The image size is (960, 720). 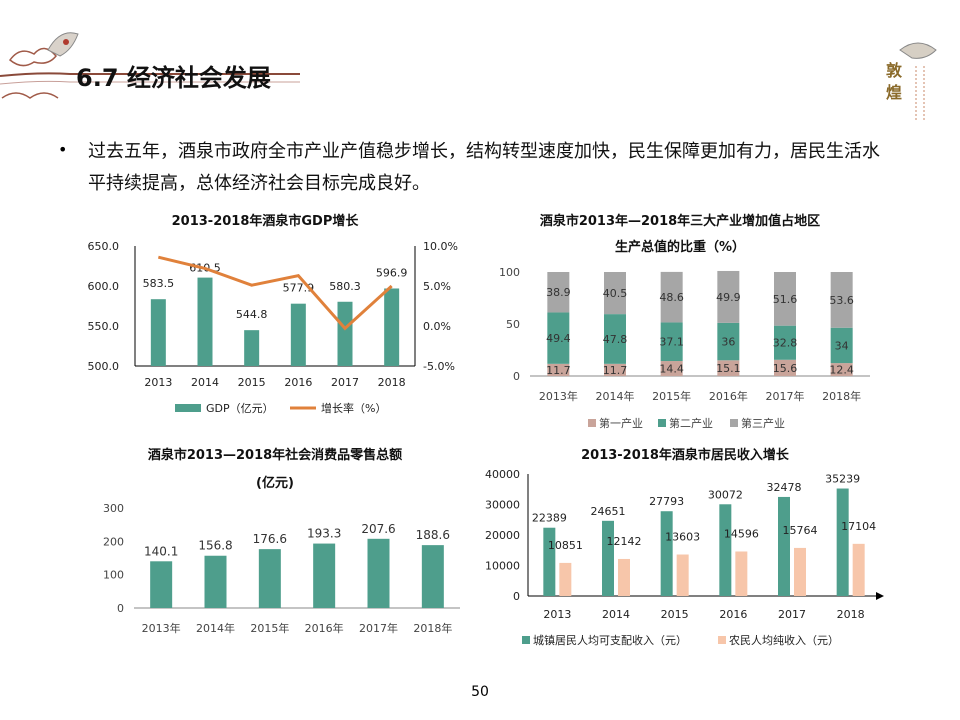 I want to click on y-tick-label: 10000, so click(x=502, y=566).